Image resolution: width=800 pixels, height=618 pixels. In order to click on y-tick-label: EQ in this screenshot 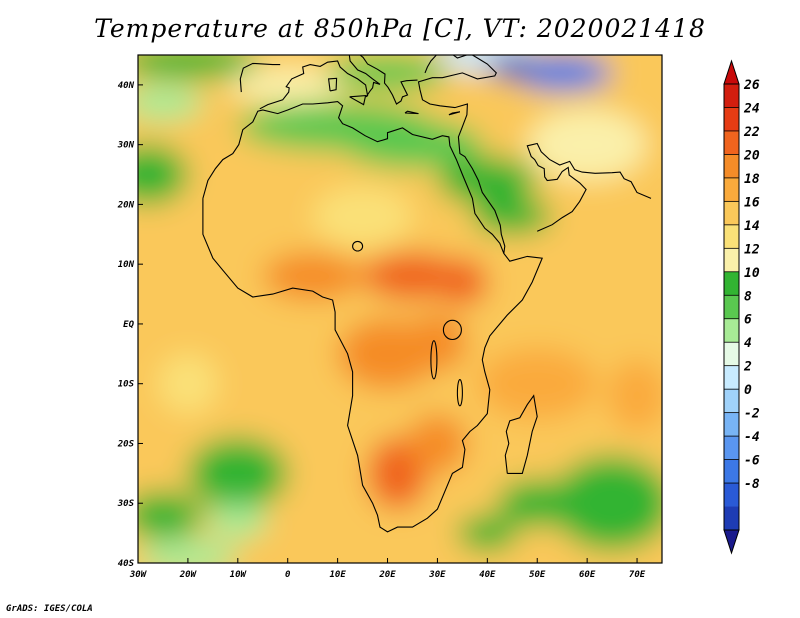, I will do `click(128, 325)`.